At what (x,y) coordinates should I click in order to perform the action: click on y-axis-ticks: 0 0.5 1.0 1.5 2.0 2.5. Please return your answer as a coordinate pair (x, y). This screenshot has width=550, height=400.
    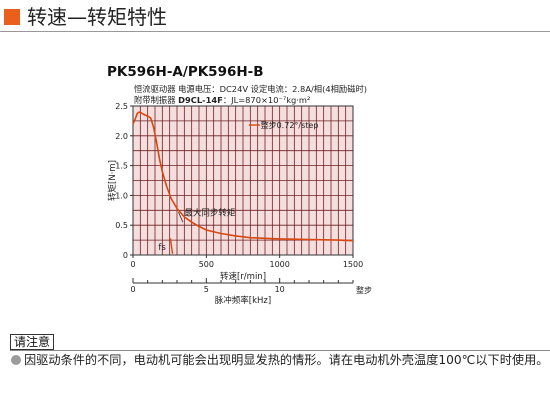
    Looking at the image, I should click on (124, 181).